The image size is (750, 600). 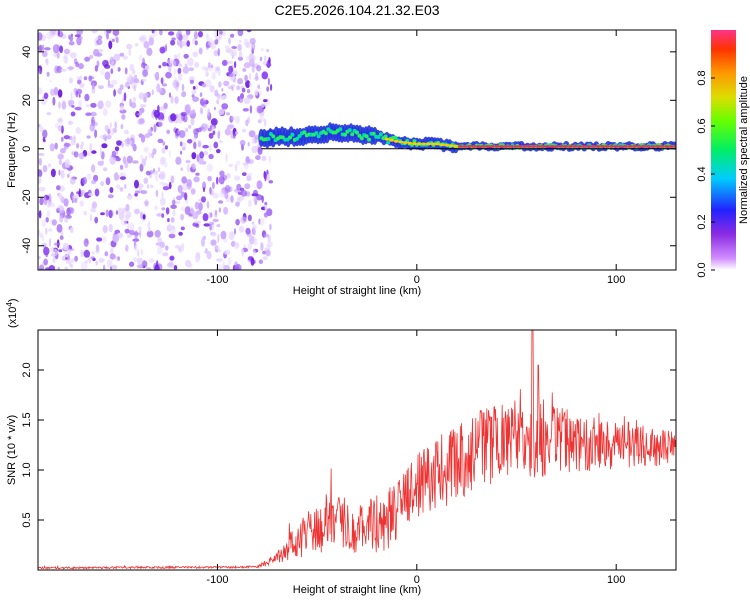 What do you see at coordinates (156, 150) in the screenshot?
I see `spectrogram-noise-layer` at bounding box center [156, 150].